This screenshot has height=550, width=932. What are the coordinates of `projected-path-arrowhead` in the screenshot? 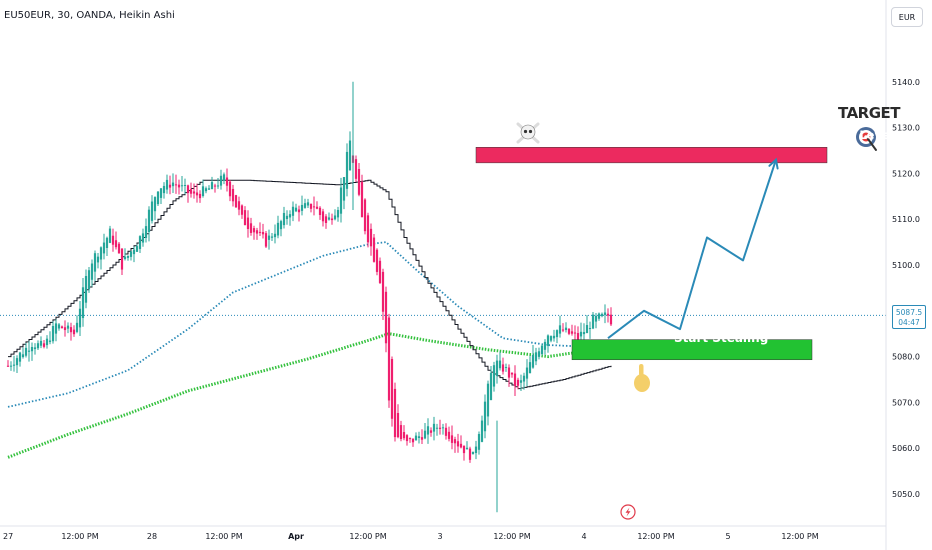 It's located at (773, 163).